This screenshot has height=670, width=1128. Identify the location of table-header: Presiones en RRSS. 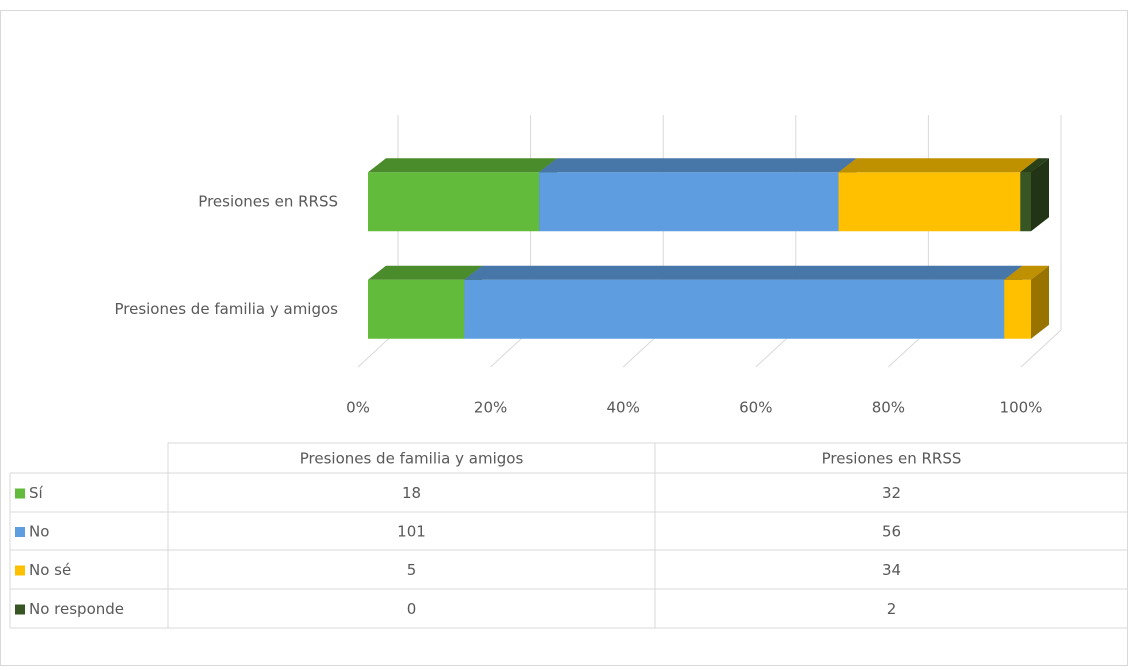
(892, 459).